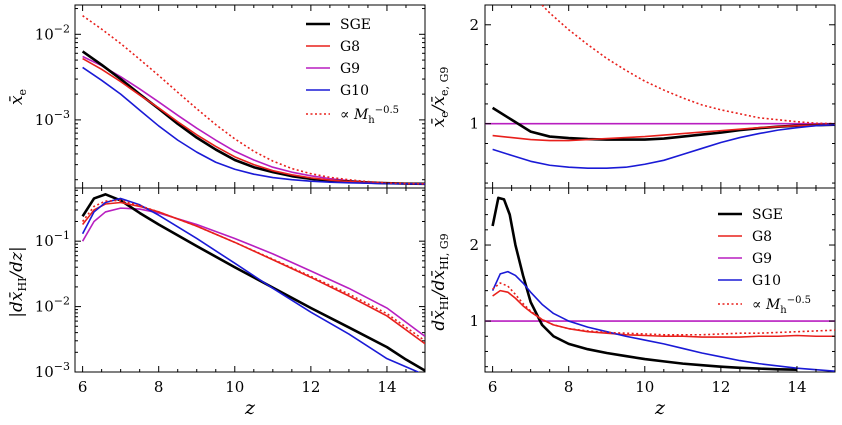 This screenshot has height=425, width=842. I want to click on series-g9, so click(253, 272).